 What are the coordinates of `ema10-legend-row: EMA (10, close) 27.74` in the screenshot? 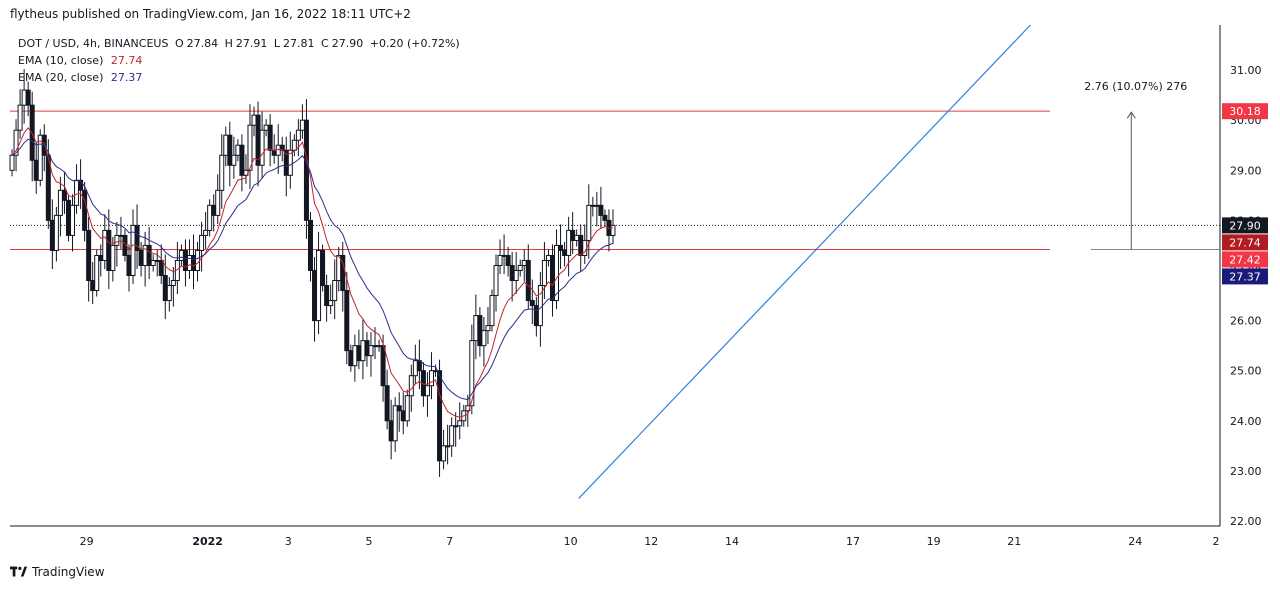 It's located at (240, 60).